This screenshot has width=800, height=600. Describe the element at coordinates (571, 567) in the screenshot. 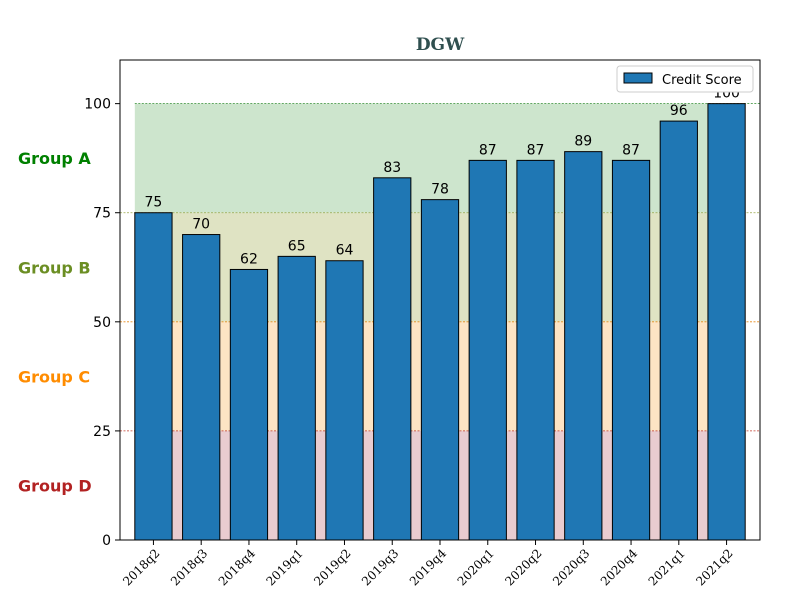

I see `x-tick-label: 2020q3` at that location.